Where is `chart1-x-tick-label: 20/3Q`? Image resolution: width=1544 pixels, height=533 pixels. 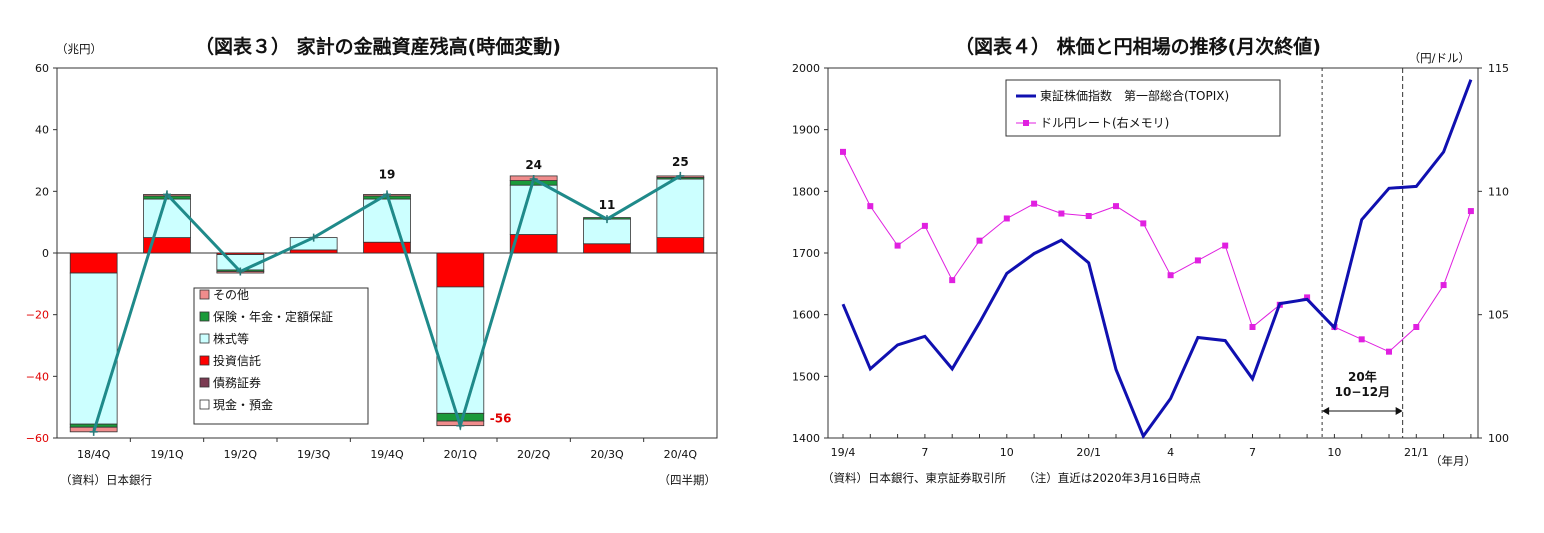 chart1-x-tick-label: 20/3Q is located at coordinates (607, 454).